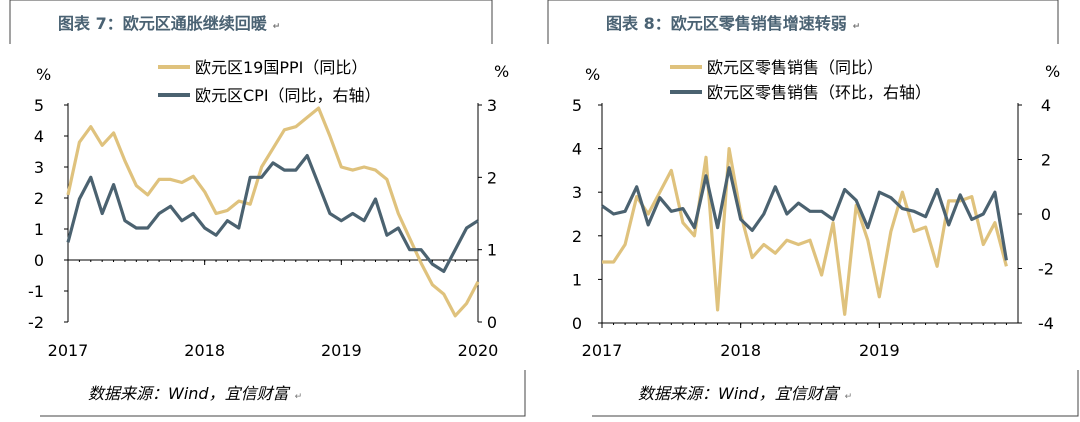  What do you see at coordinates (1046, 323) in the screenshot?
I see `right-tick-label: -4` at bounding box center [1046, 323].